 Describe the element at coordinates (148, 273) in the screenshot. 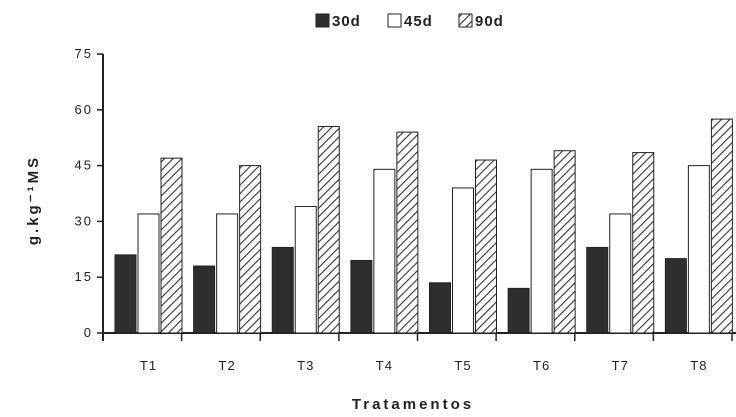

I see `bar-t1-45d` at that location.